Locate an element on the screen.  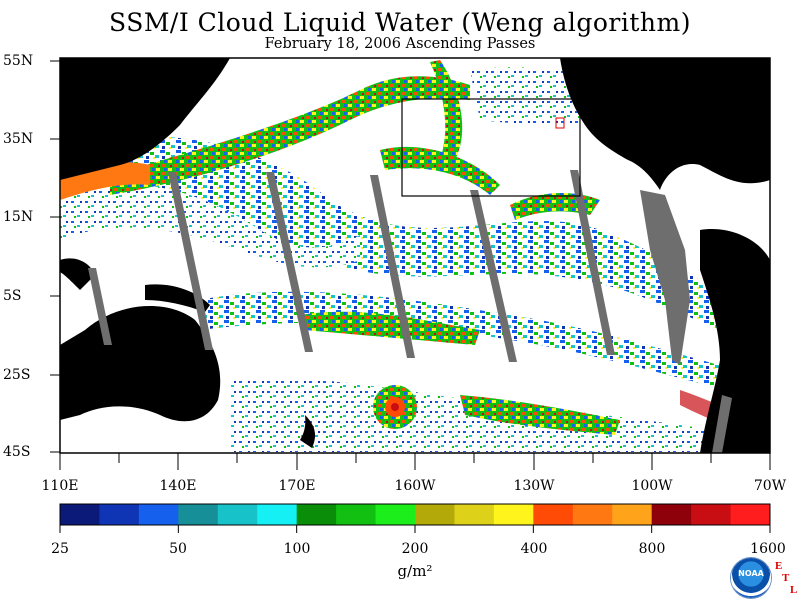
etl-letter-e: E is located at coordinates (779, 566).